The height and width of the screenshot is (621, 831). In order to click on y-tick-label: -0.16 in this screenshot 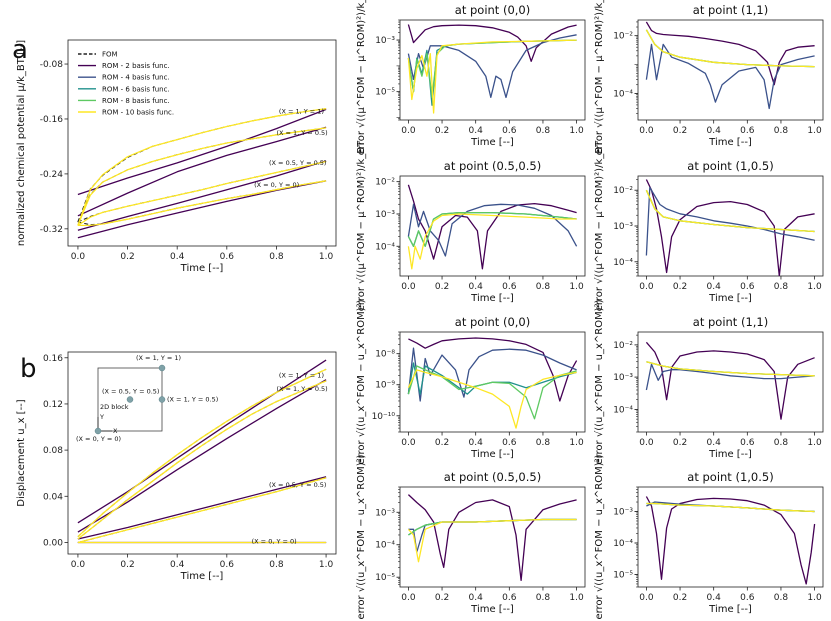, I will do `click(52, 120)`.